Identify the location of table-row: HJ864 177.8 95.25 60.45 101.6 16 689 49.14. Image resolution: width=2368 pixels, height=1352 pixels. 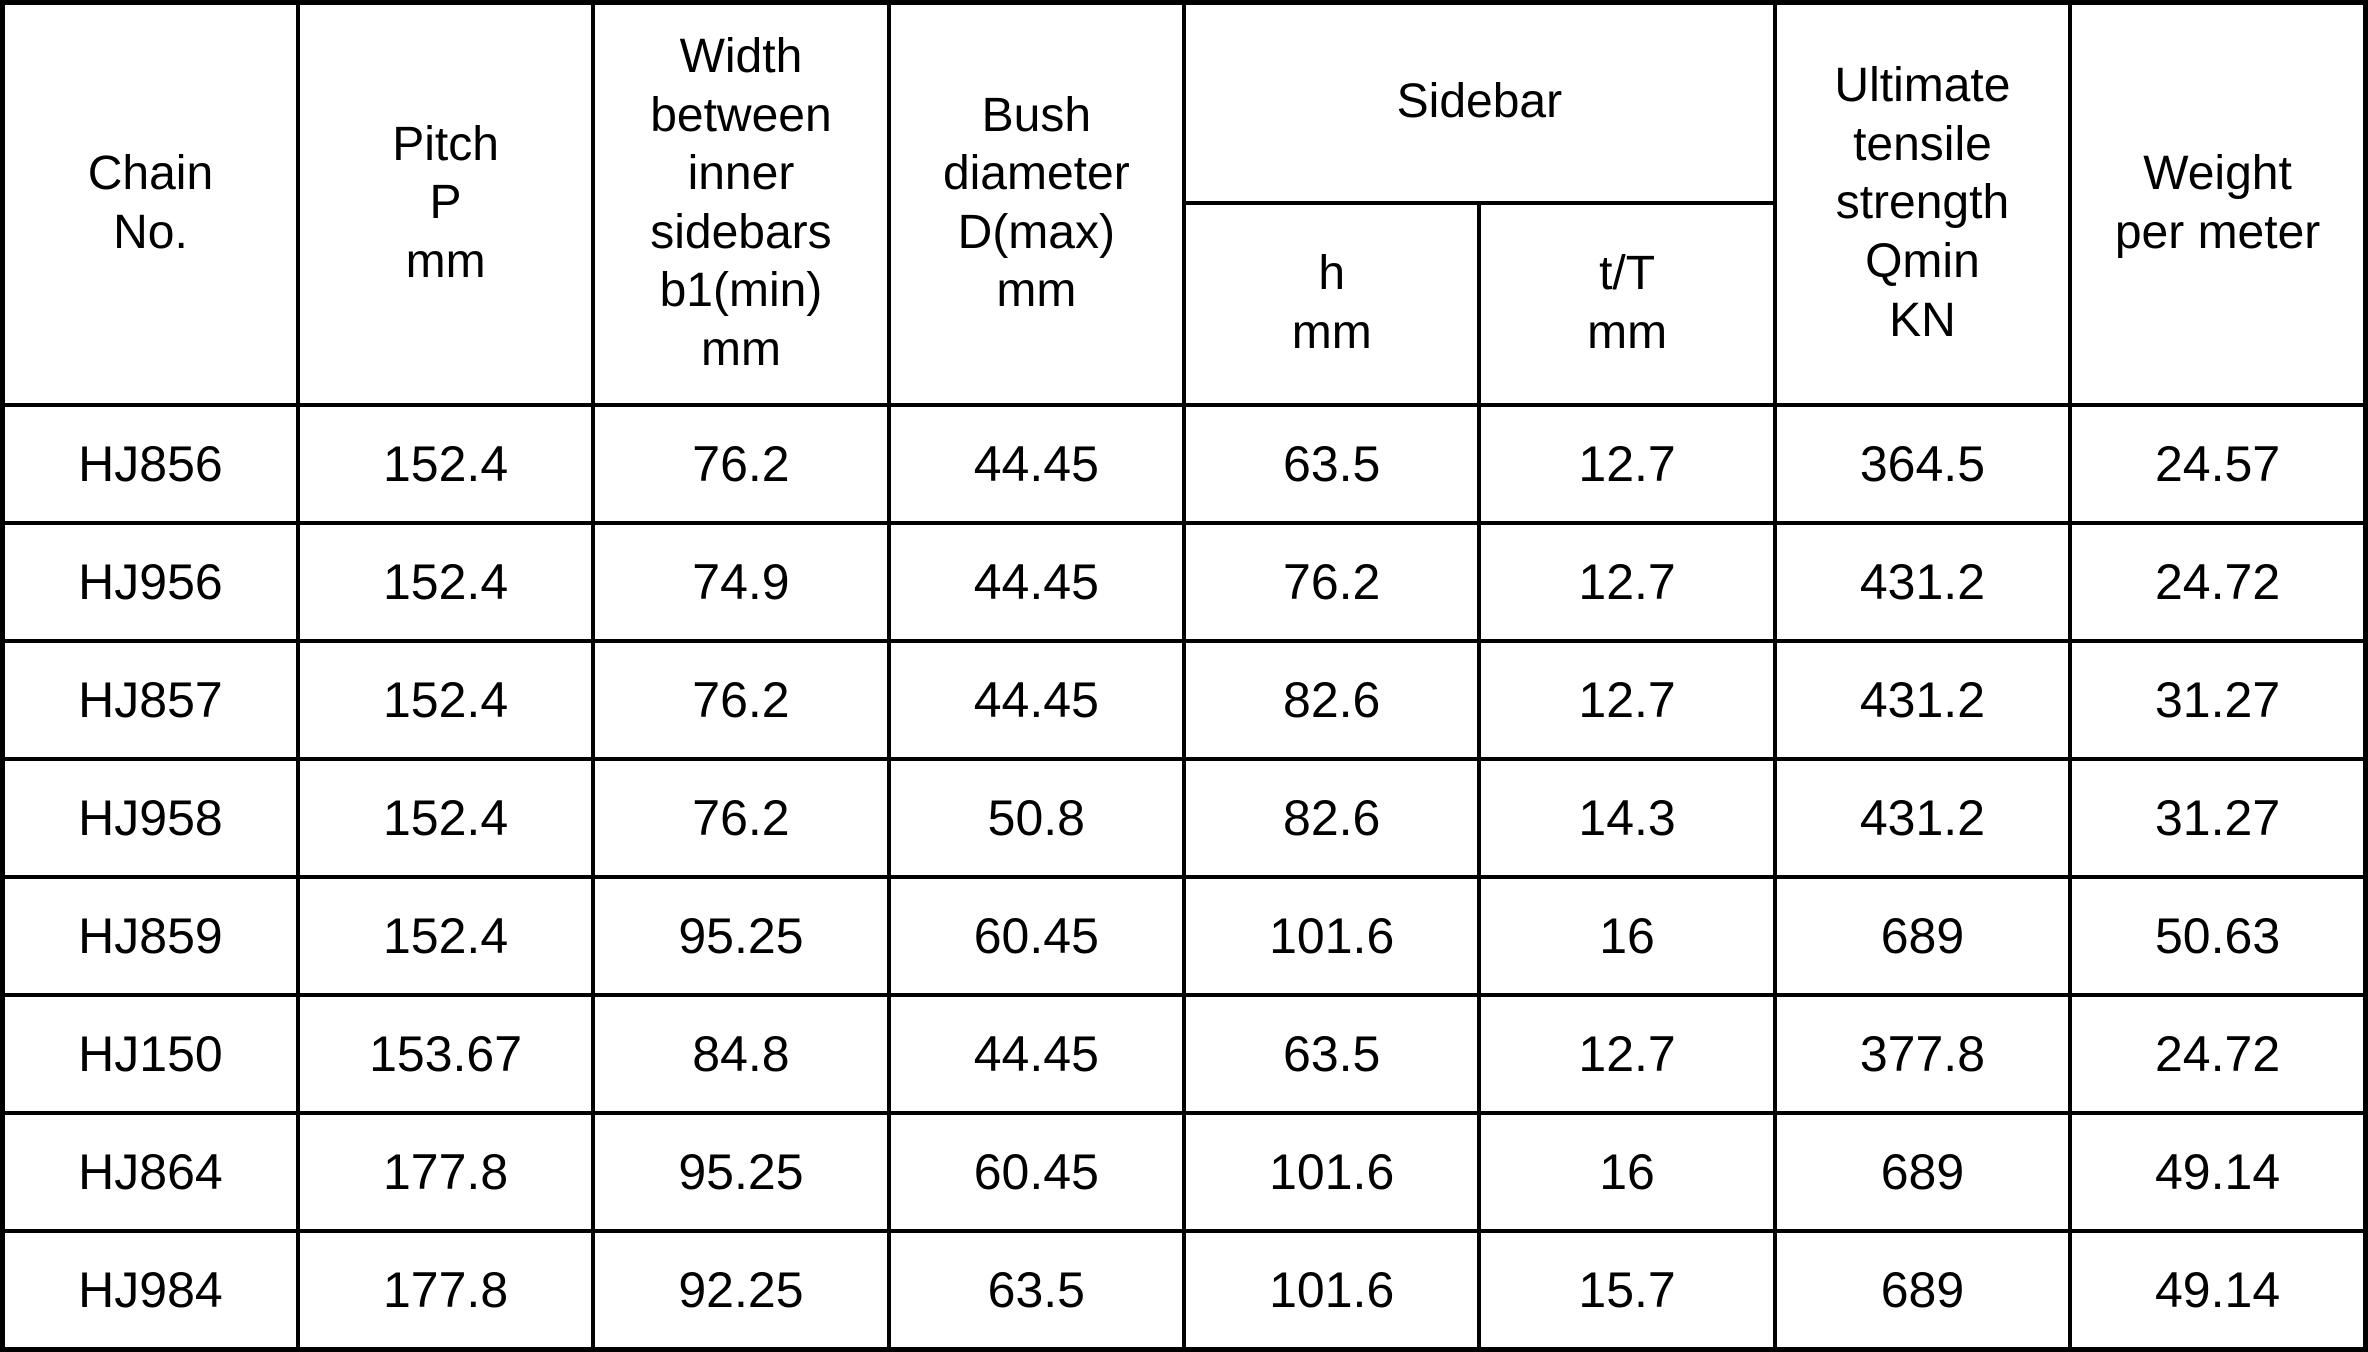
(1184, 1171).